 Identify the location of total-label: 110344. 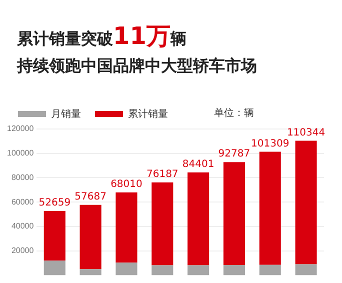
(306, 132).